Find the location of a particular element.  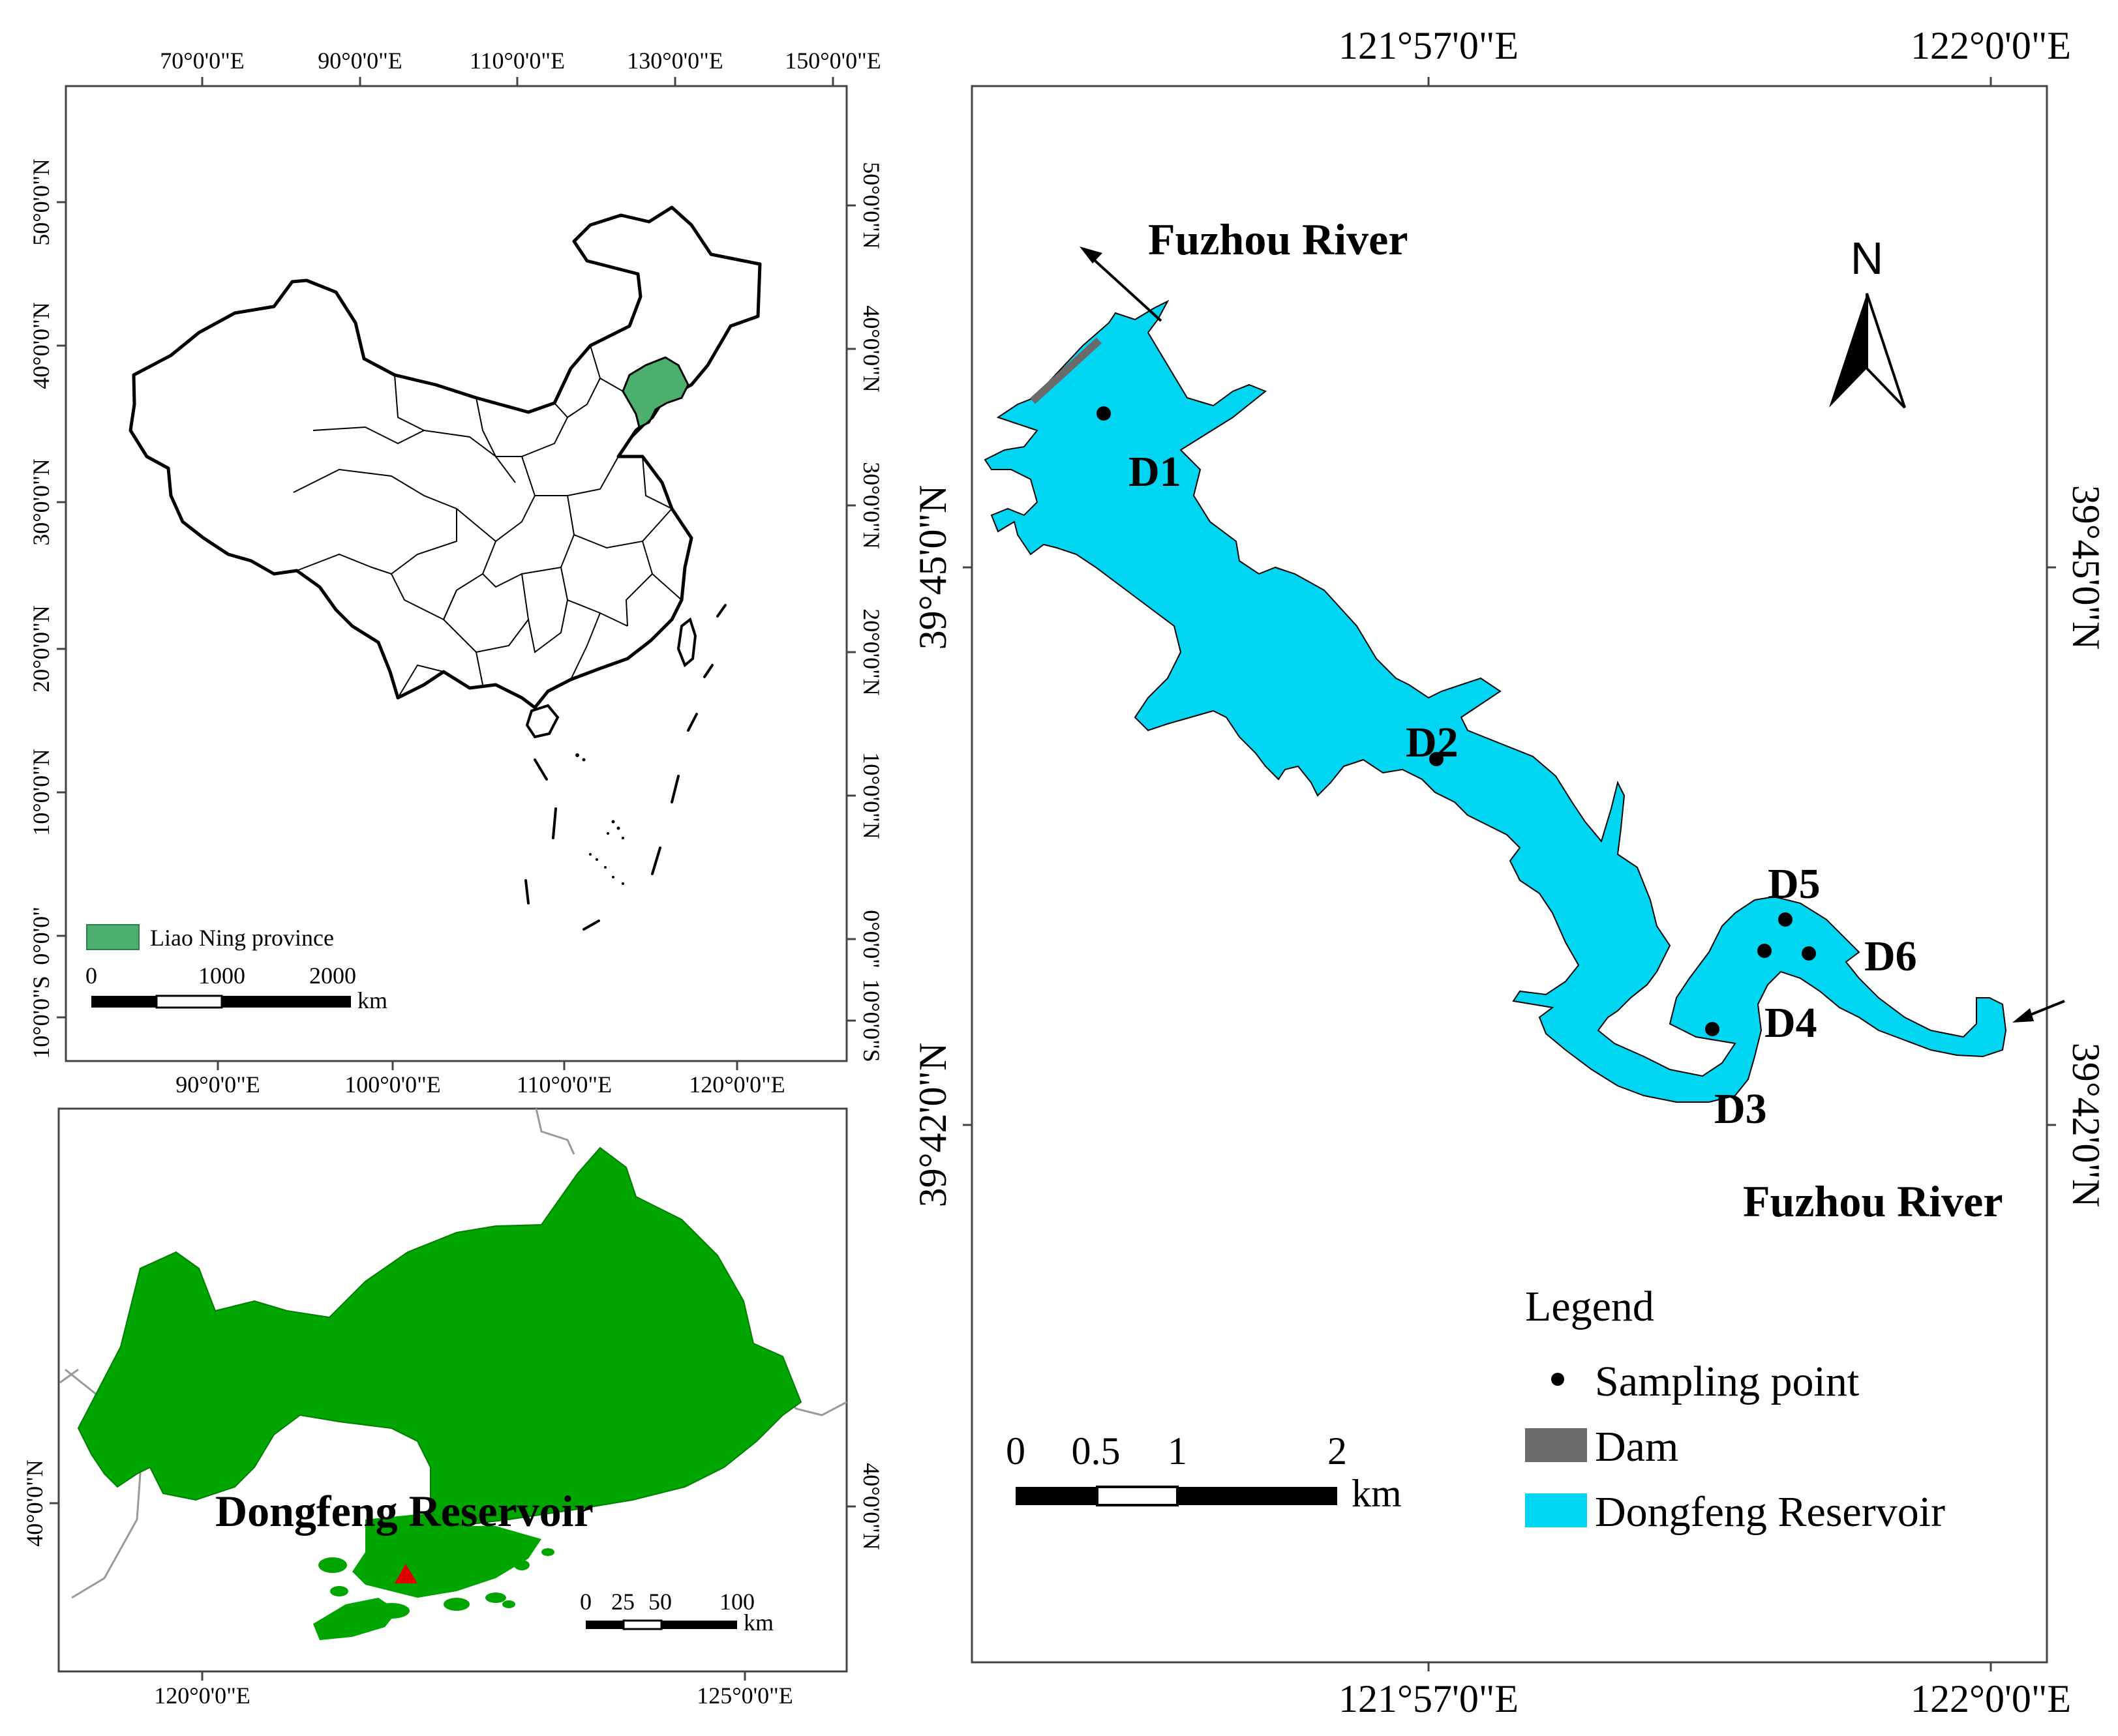

china-top-tick-label: 90°0'0"E is located at coordinates (360, 61).